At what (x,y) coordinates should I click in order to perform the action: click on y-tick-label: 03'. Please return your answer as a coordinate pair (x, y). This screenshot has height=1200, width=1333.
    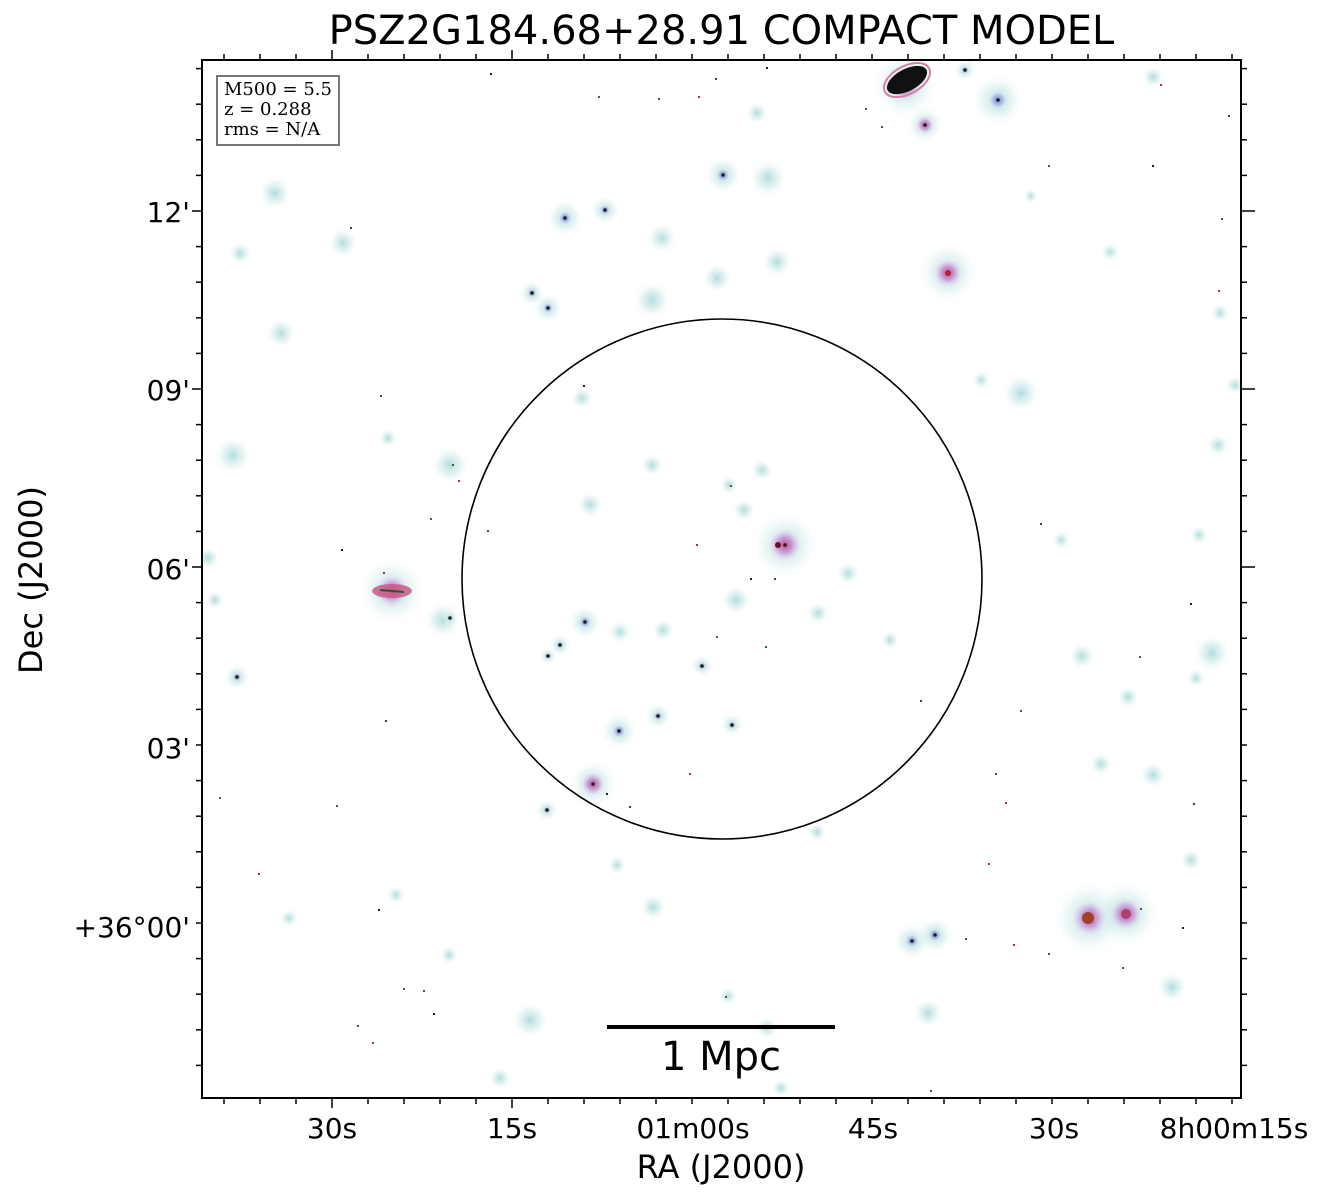
    Looking at the image, I should click on (168, 748).